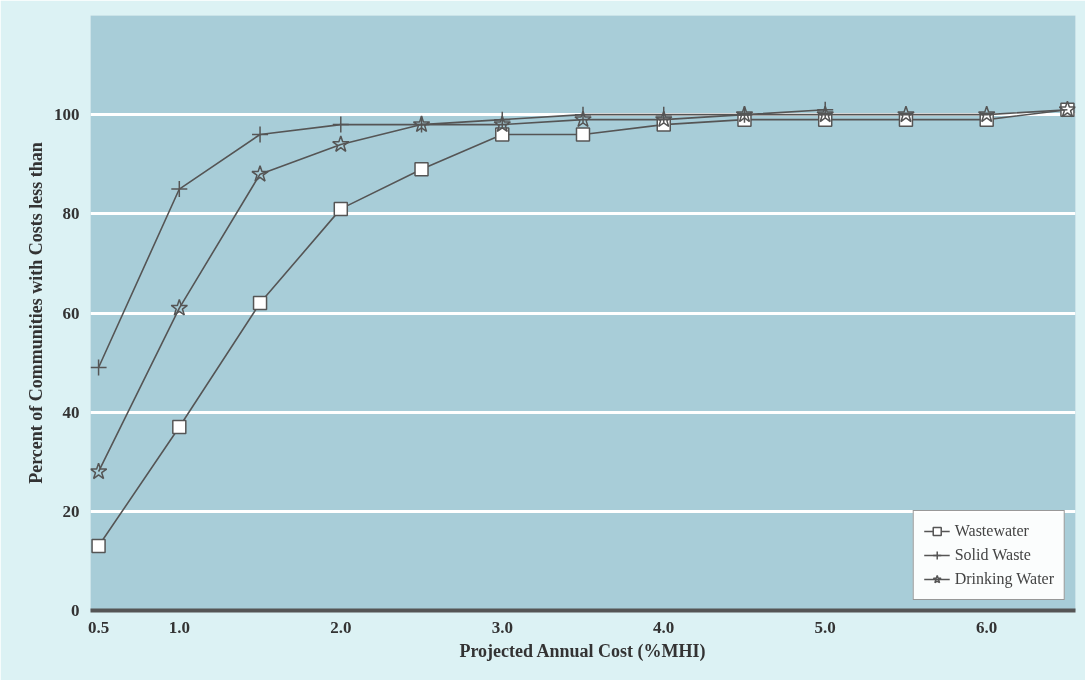 Image resolution: width=1090 pixels, height=686 pixels. Describe the element at coordinates (992, 555) in the screenshot. I see `legend-label: Solid Waste` at that location.